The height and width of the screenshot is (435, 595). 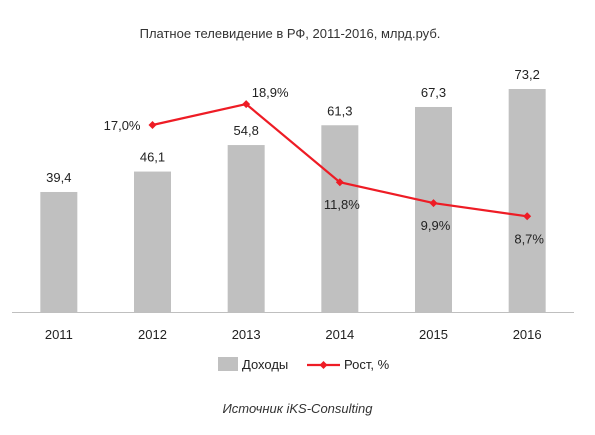 I want to click on growth-marker-2012, so click(x=152, y=125).